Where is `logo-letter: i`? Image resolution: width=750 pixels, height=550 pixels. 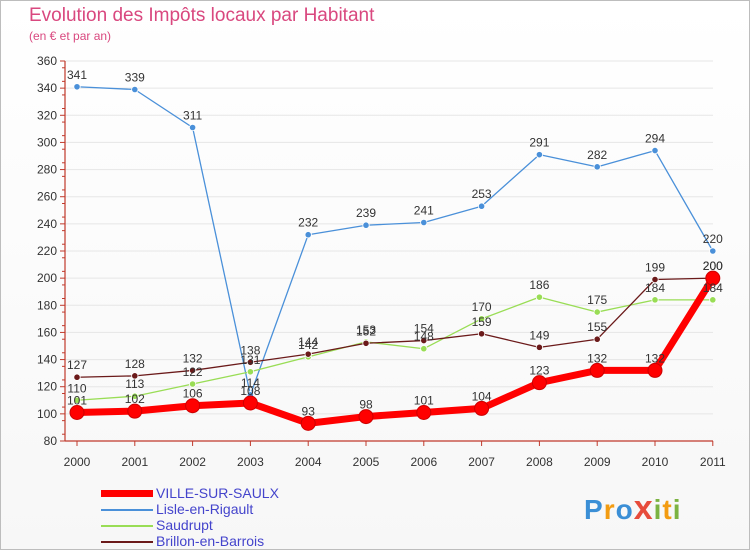 logo-letter: i is located at coordinates (677, 509).